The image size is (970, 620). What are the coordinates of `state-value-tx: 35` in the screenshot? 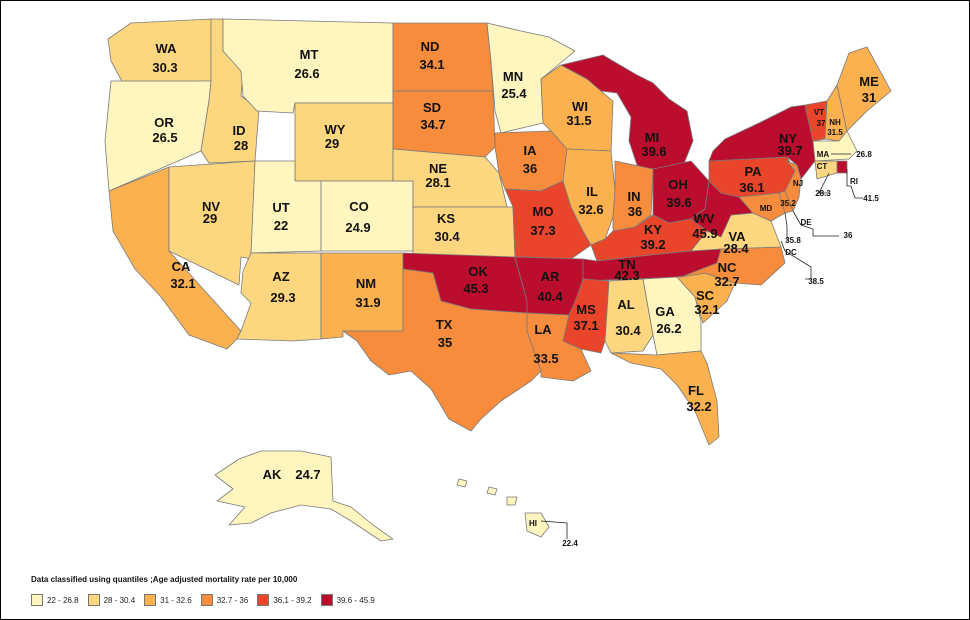 It's located at (445, 342).